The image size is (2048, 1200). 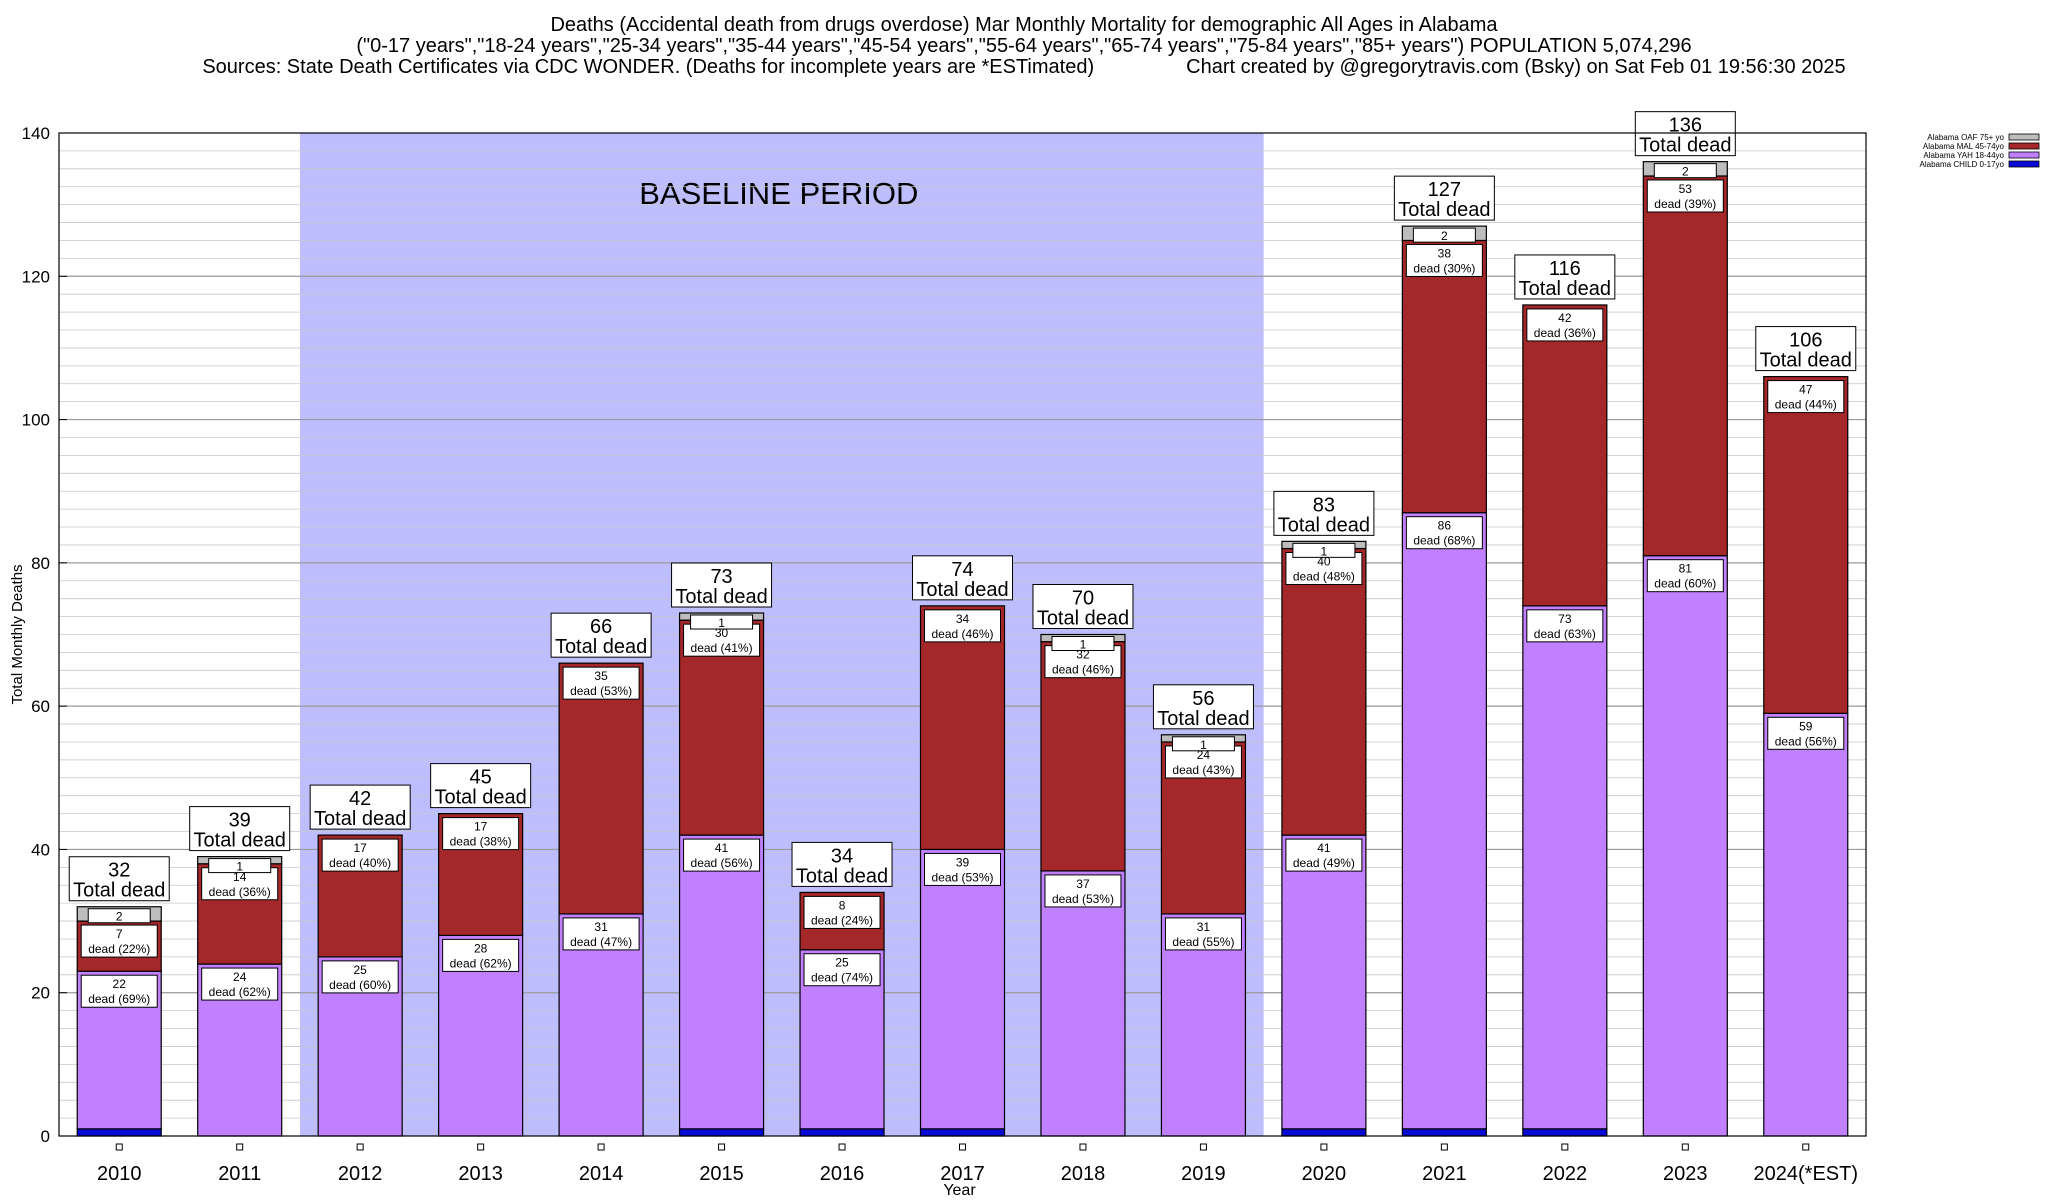 What do you see at coordinates (963, 862) in the screenshot?
I see `segment-value-label: 39` at bounding box center [963, 862].